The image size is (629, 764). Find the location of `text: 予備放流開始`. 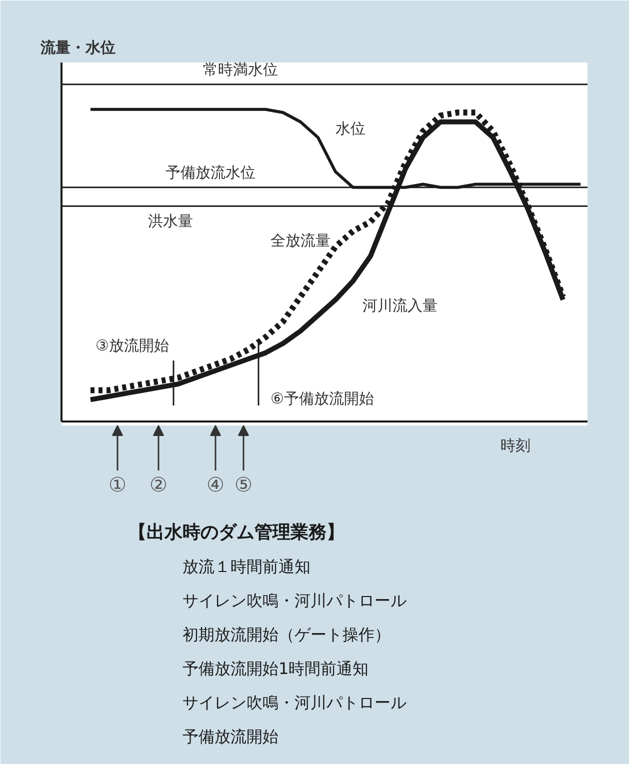

text: 予備放流開始 is located at coordinates (230, 736).